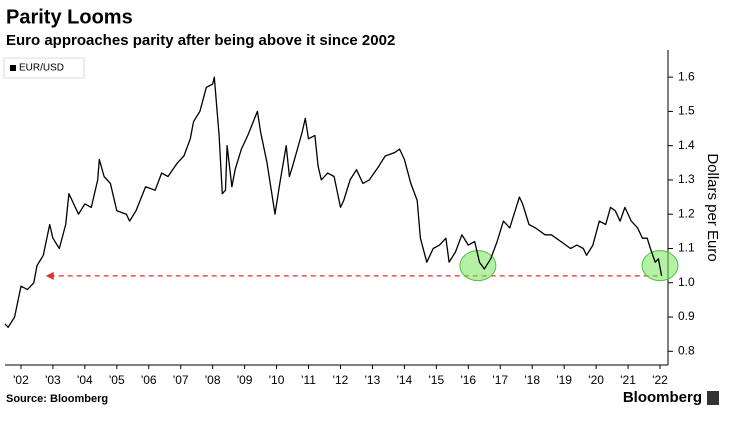  I want to click on x-tick-label: '12, so click(341, 380).